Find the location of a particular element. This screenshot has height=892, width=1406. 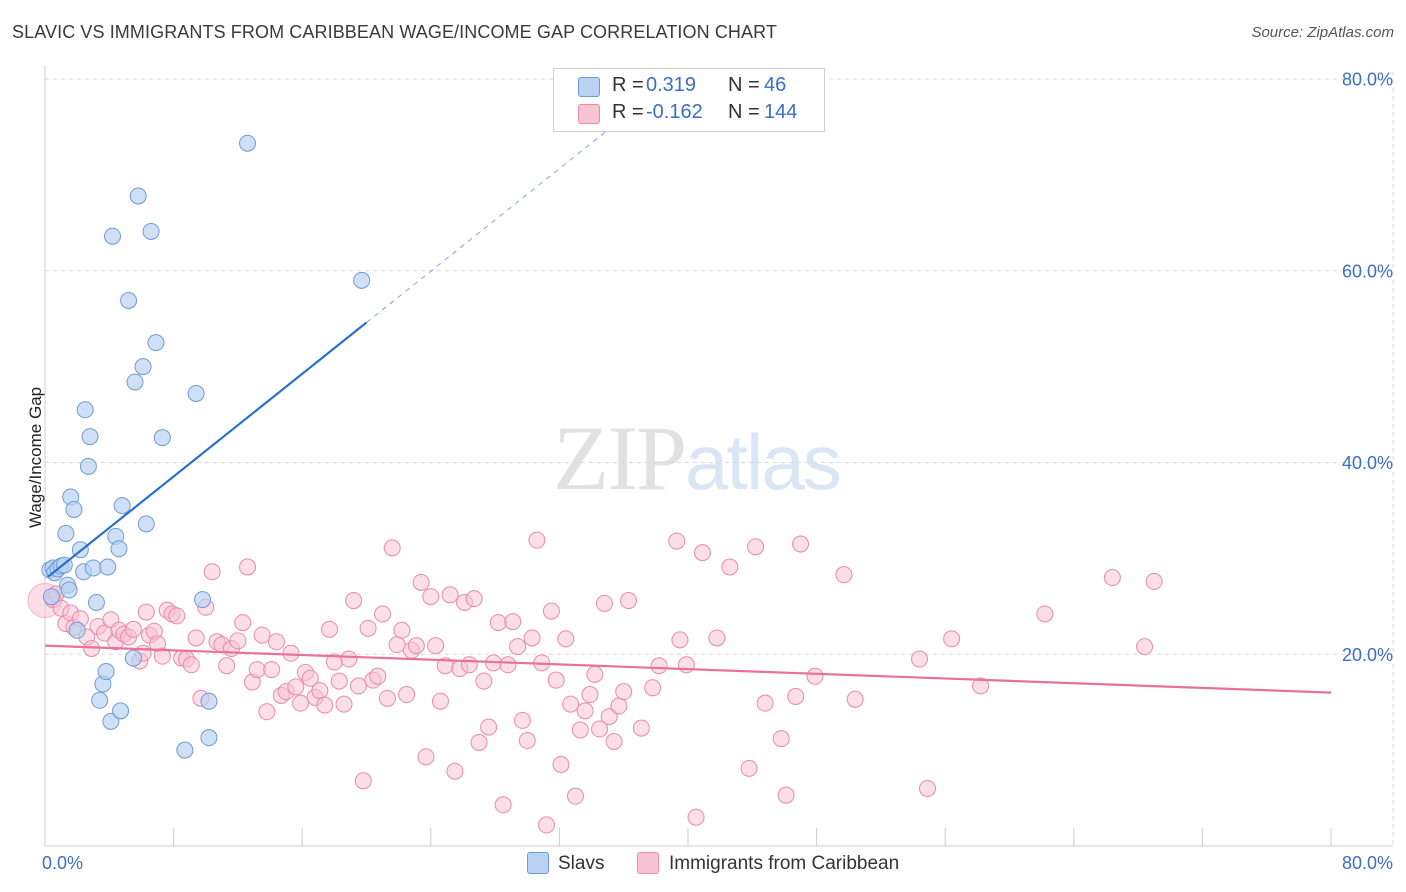

slavs-swatch is located at coordinates (589, 87).